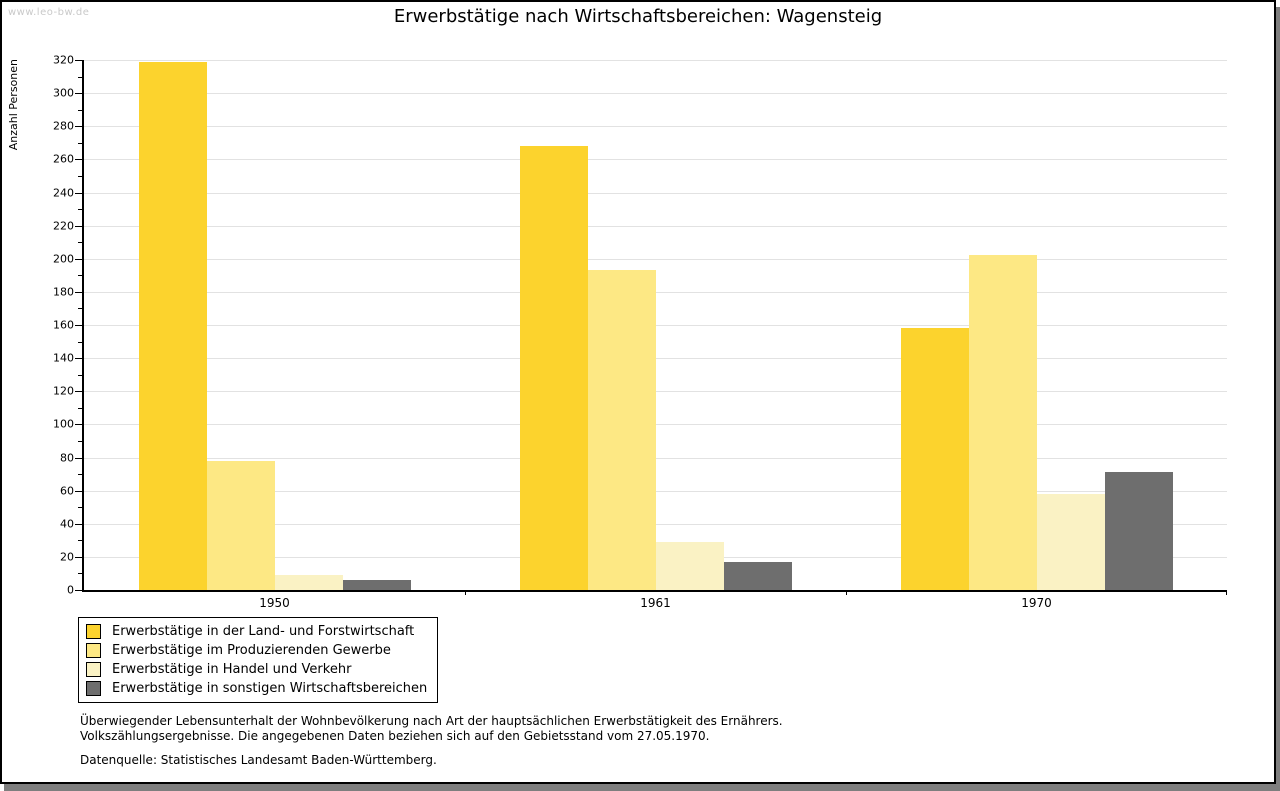  I want to click on y-tick-label: 60, so click(67, 491).